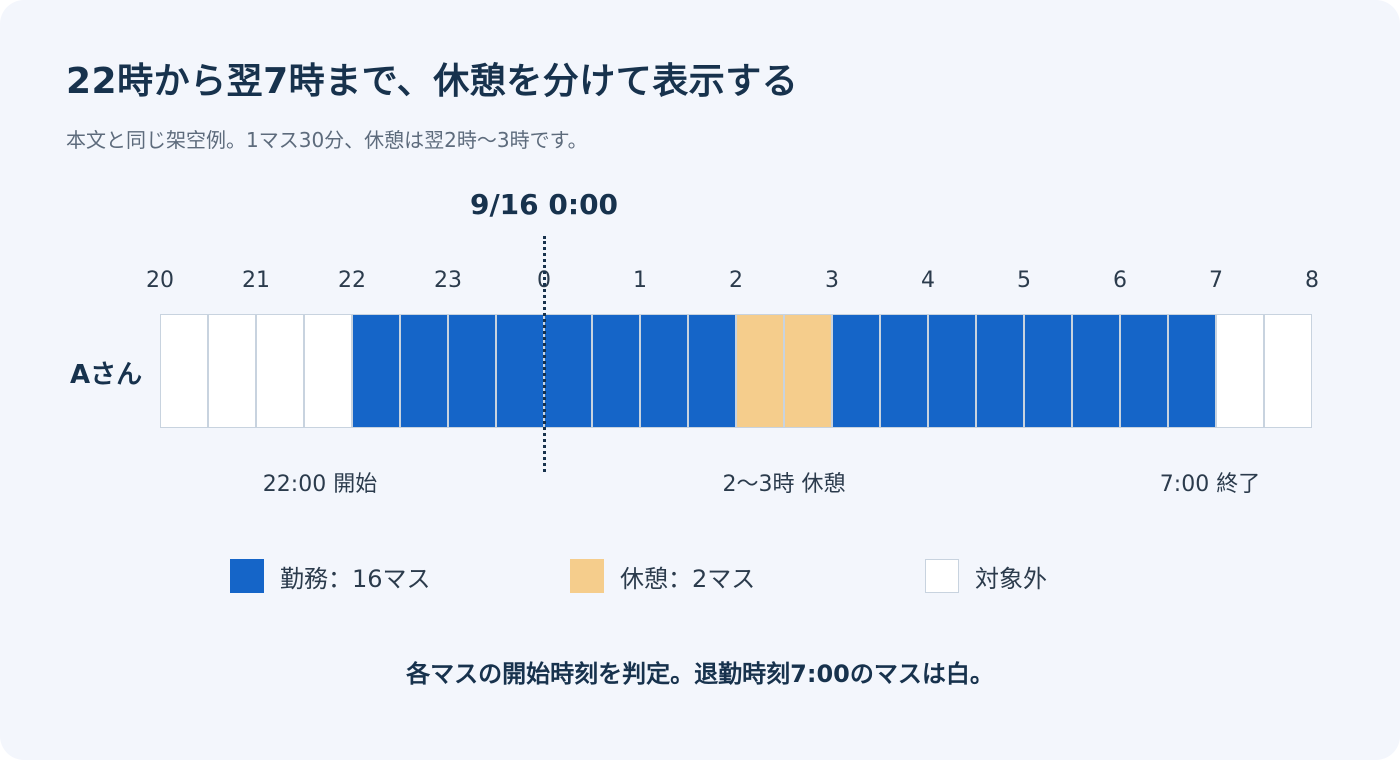 The height and width of the screenshot is (760, 1400). I want to click on legend-label-work: 勤務：16マス, so click(355, 578).